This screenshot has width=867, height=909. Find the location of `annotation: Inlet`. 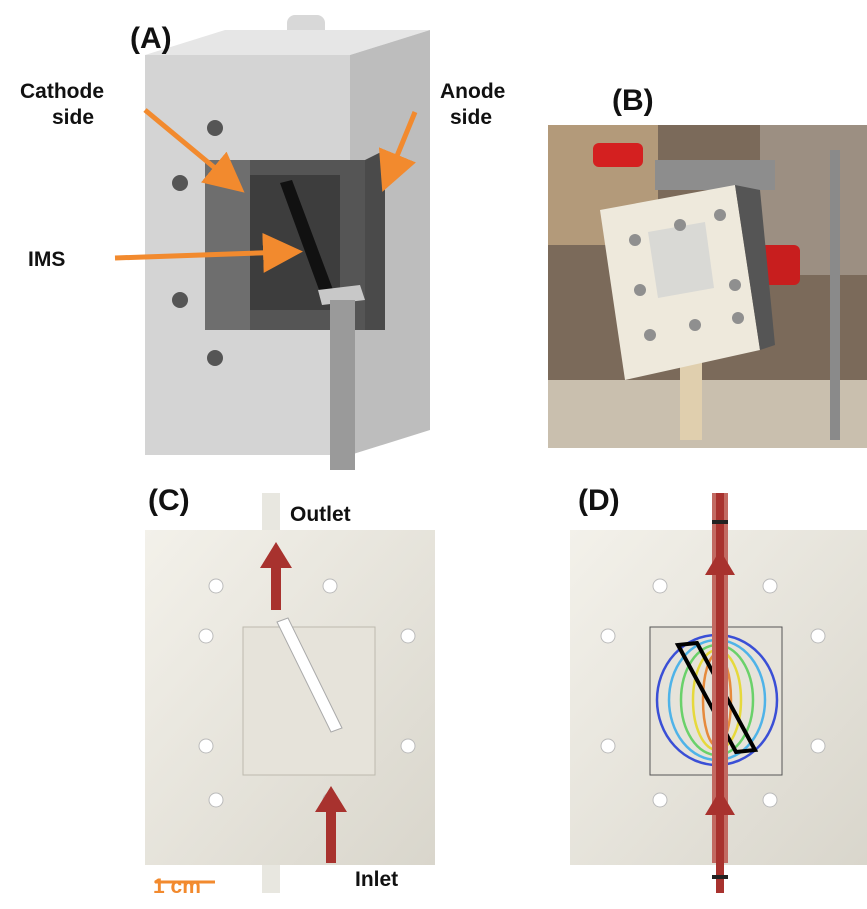

annotation: Inlet is located at coordinates (376, 879).